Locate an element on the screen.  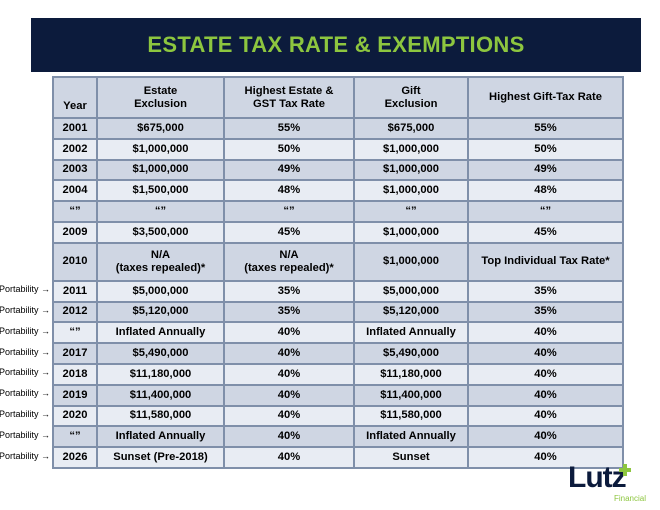
table-row: 2019 $11,400,000 40% $11,400,000 40% is located at coordinates (338, 395).